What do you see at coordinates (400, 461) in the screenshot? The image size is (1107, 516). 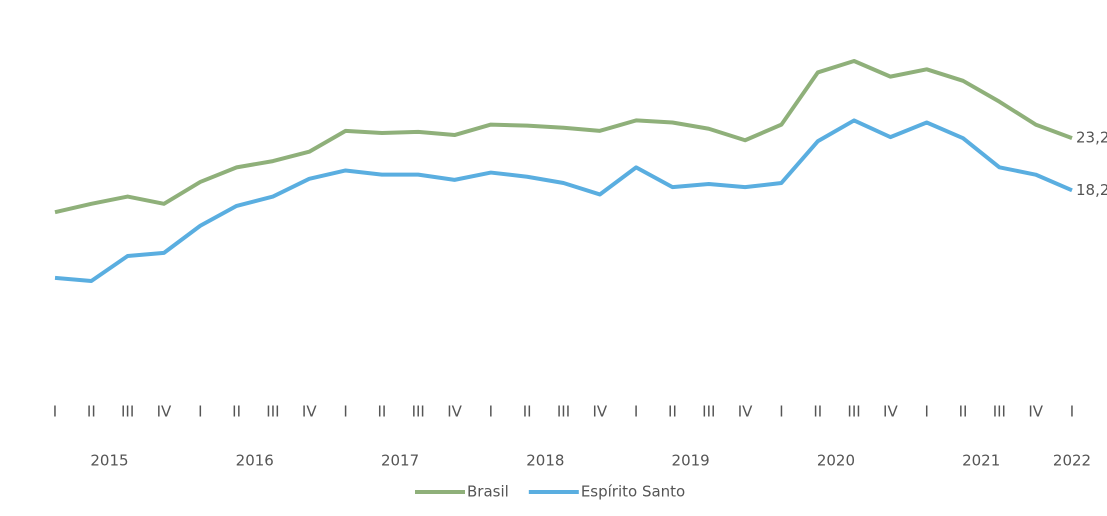 I see `year-label: 2017` at bounding box center [400, 461].